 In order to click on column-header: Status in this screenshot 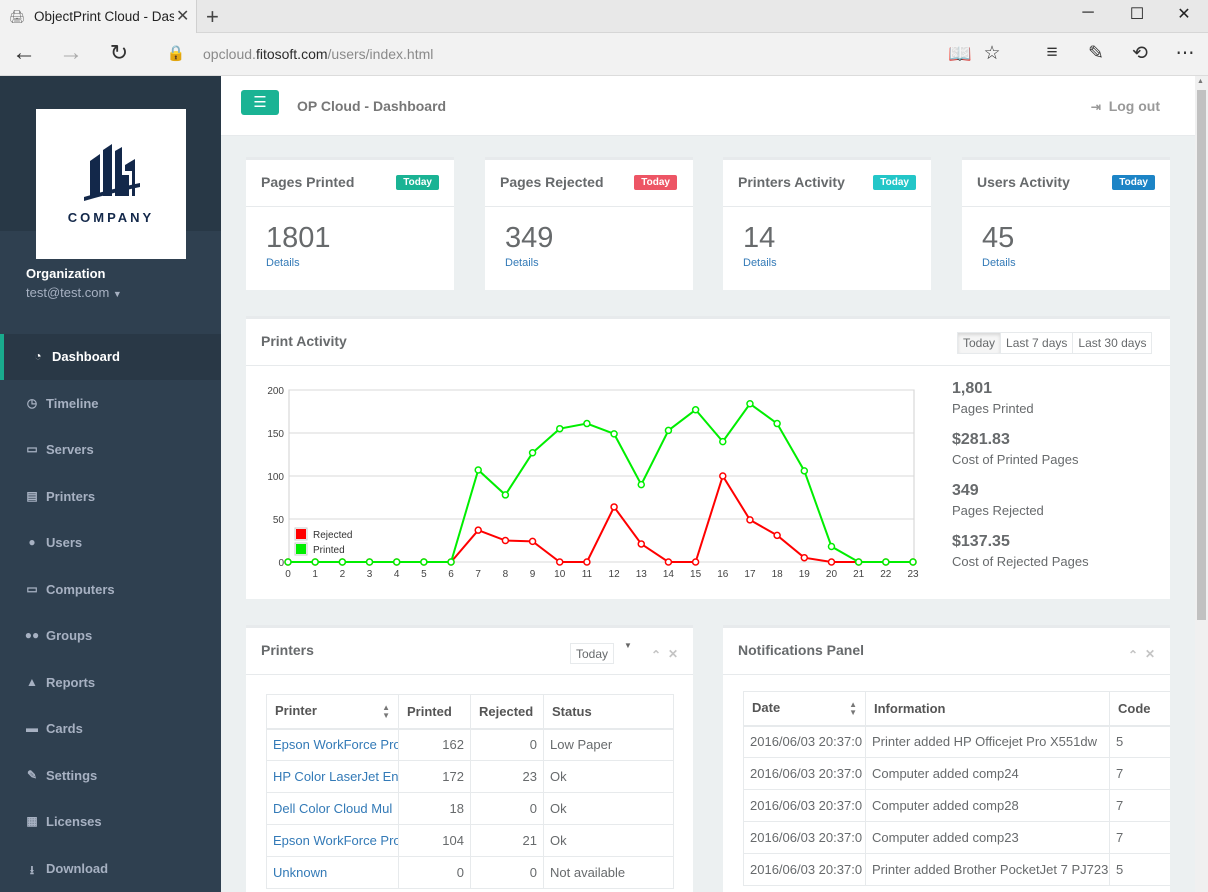, I will do `click(608, 712)`.